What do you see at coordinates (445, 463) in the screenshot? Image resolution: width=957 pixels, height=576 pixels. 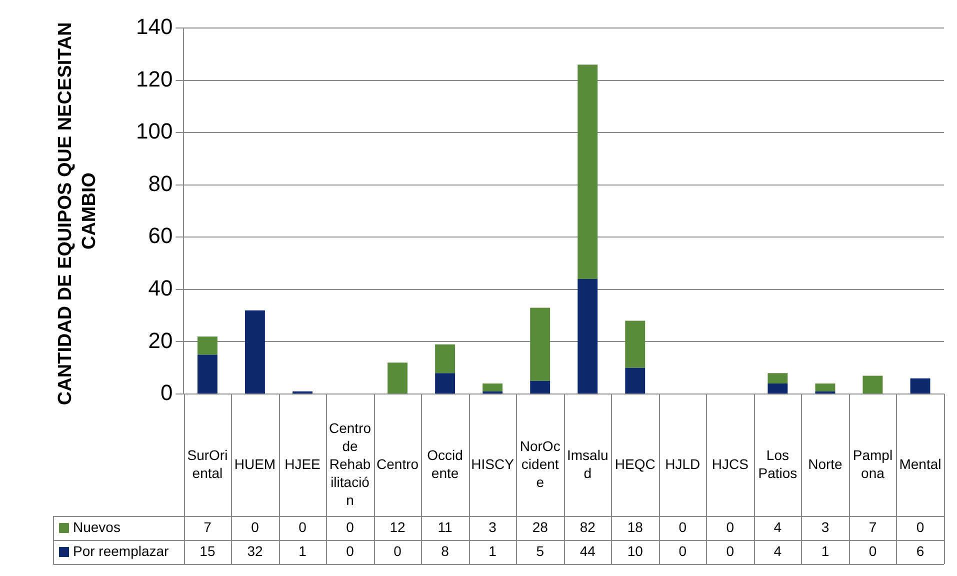 I see `x-tick-label: Occidente` at bounding box center [445, 463].